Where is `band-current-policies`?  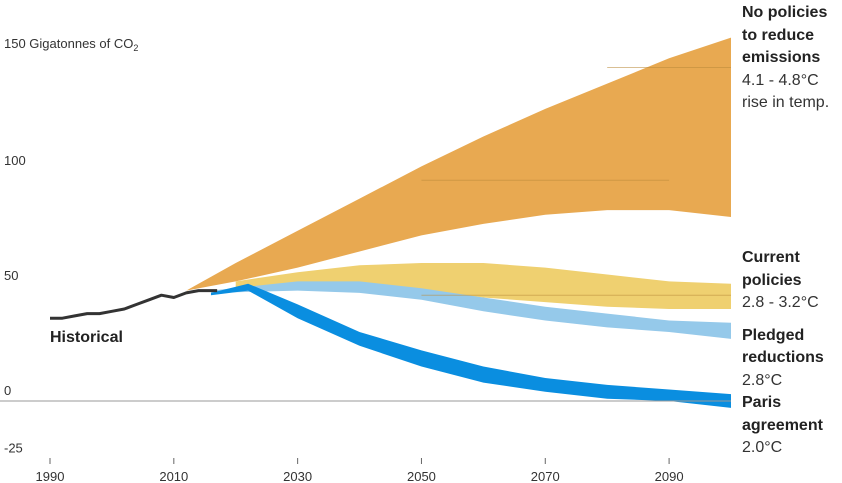 band-current-policies is located at coordinates (483, 286).